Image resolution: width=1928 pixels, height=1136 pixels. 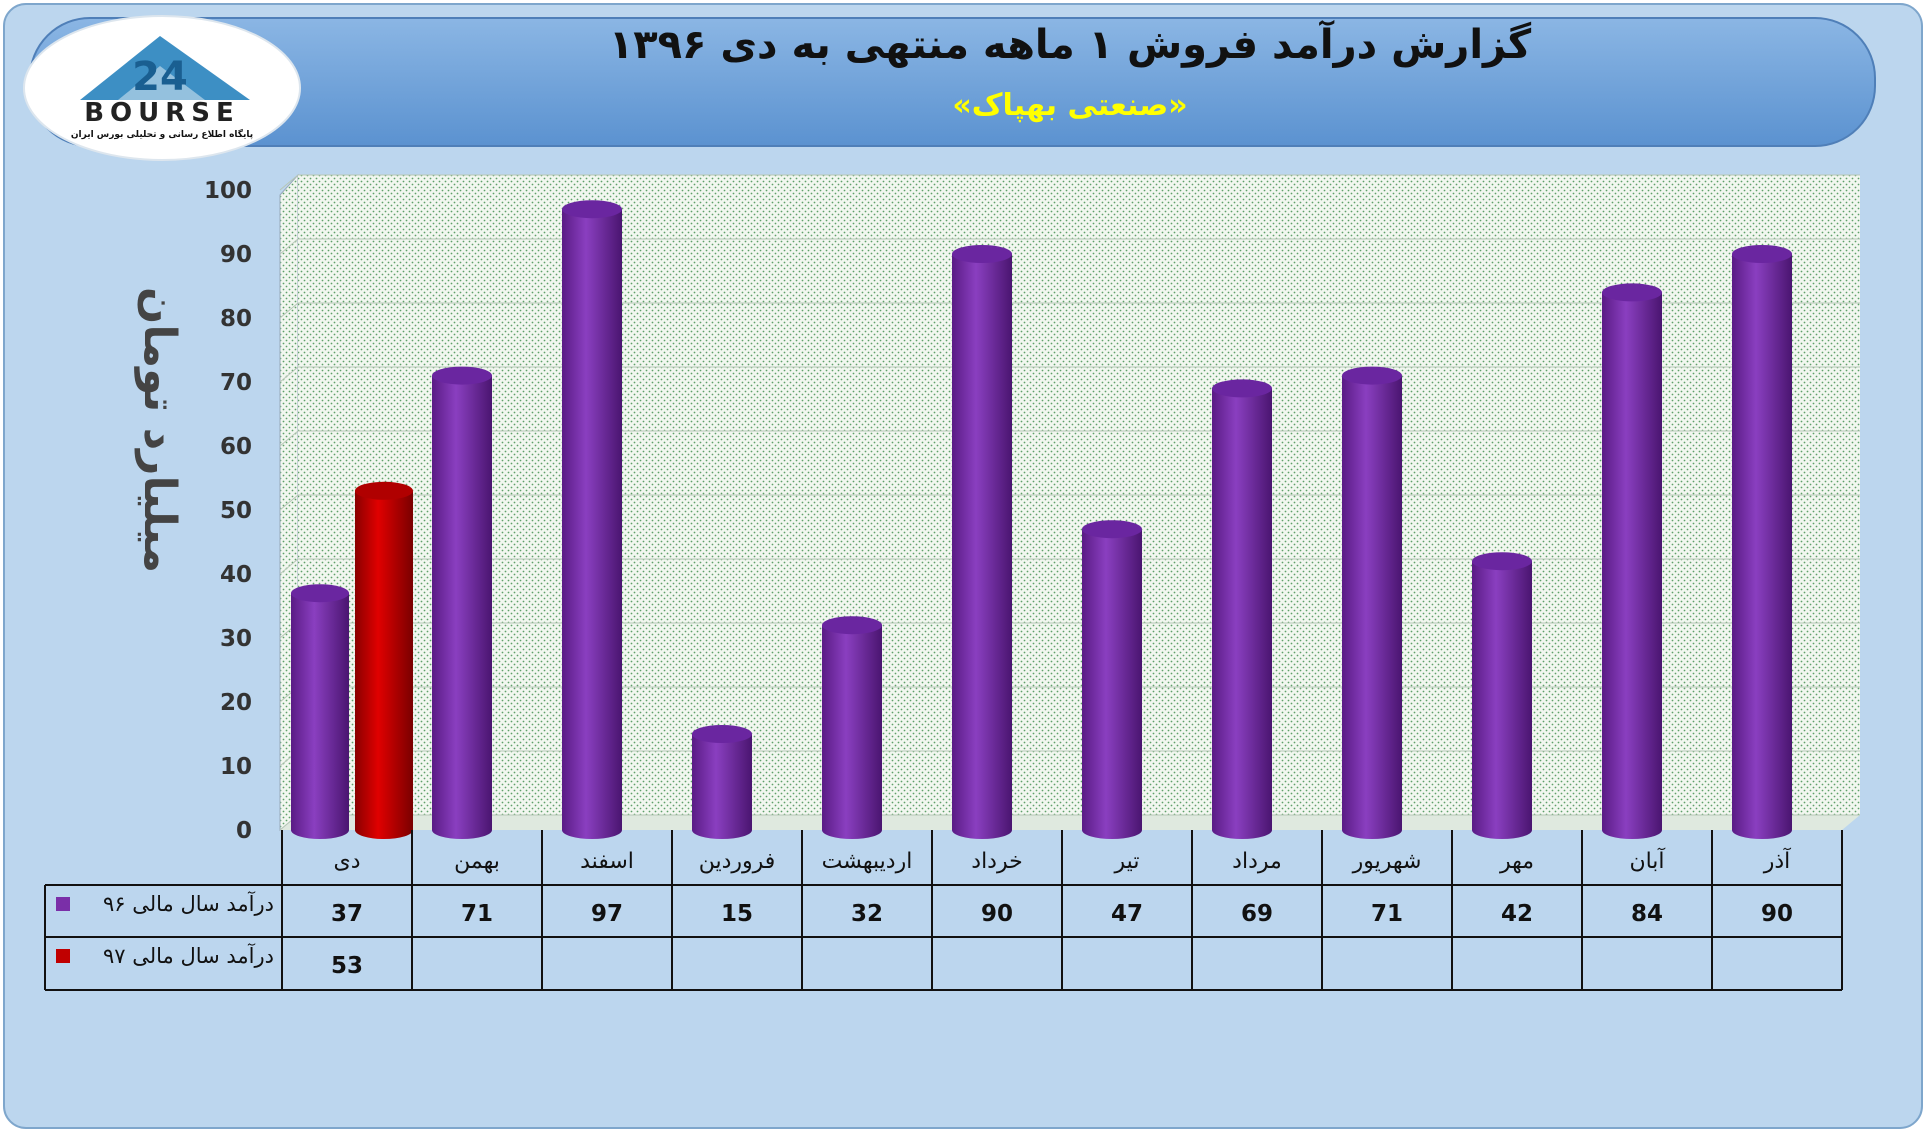 I want to click on category-label: بهمن, so click(x=477, y=861).